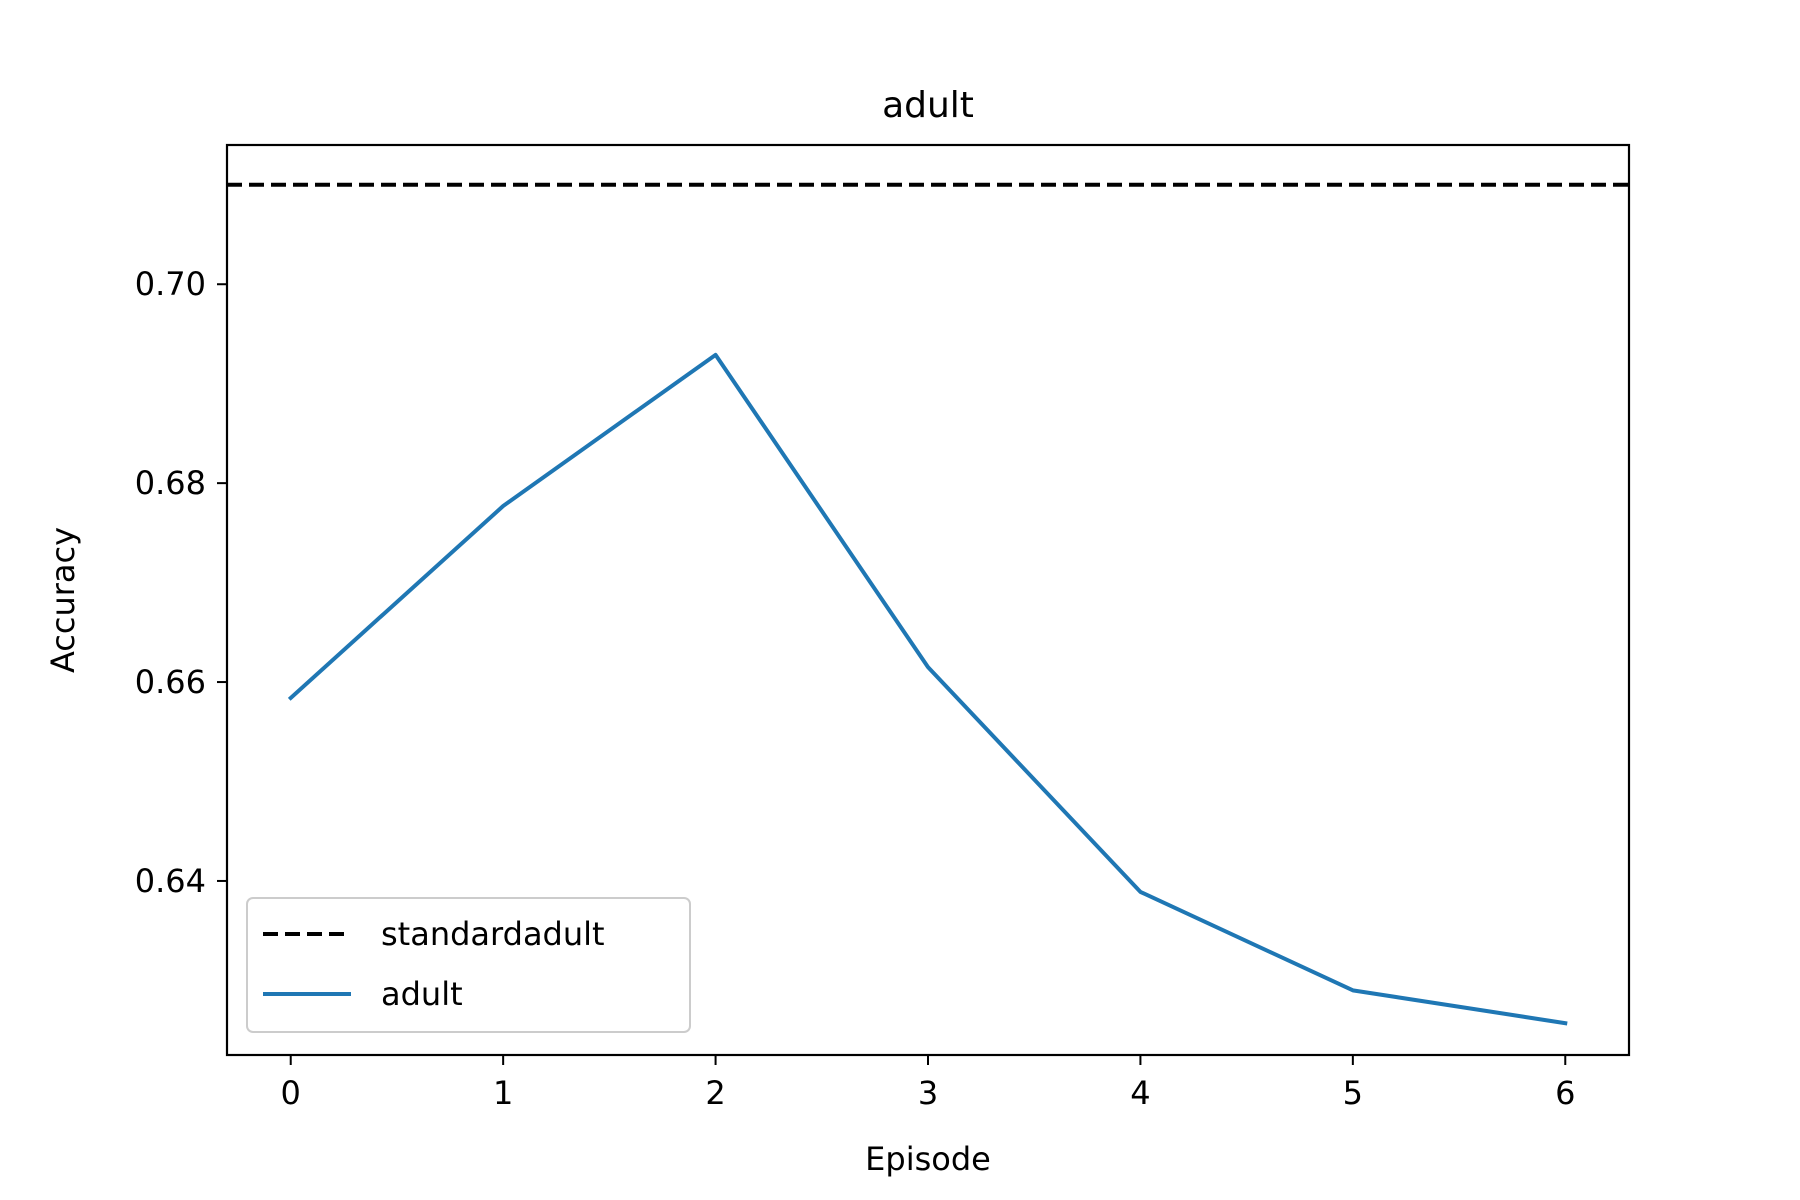 This screenshot has width=1800, height=1200. I want to click on legend-label-standardadult: standardadult, so click(493, 934).